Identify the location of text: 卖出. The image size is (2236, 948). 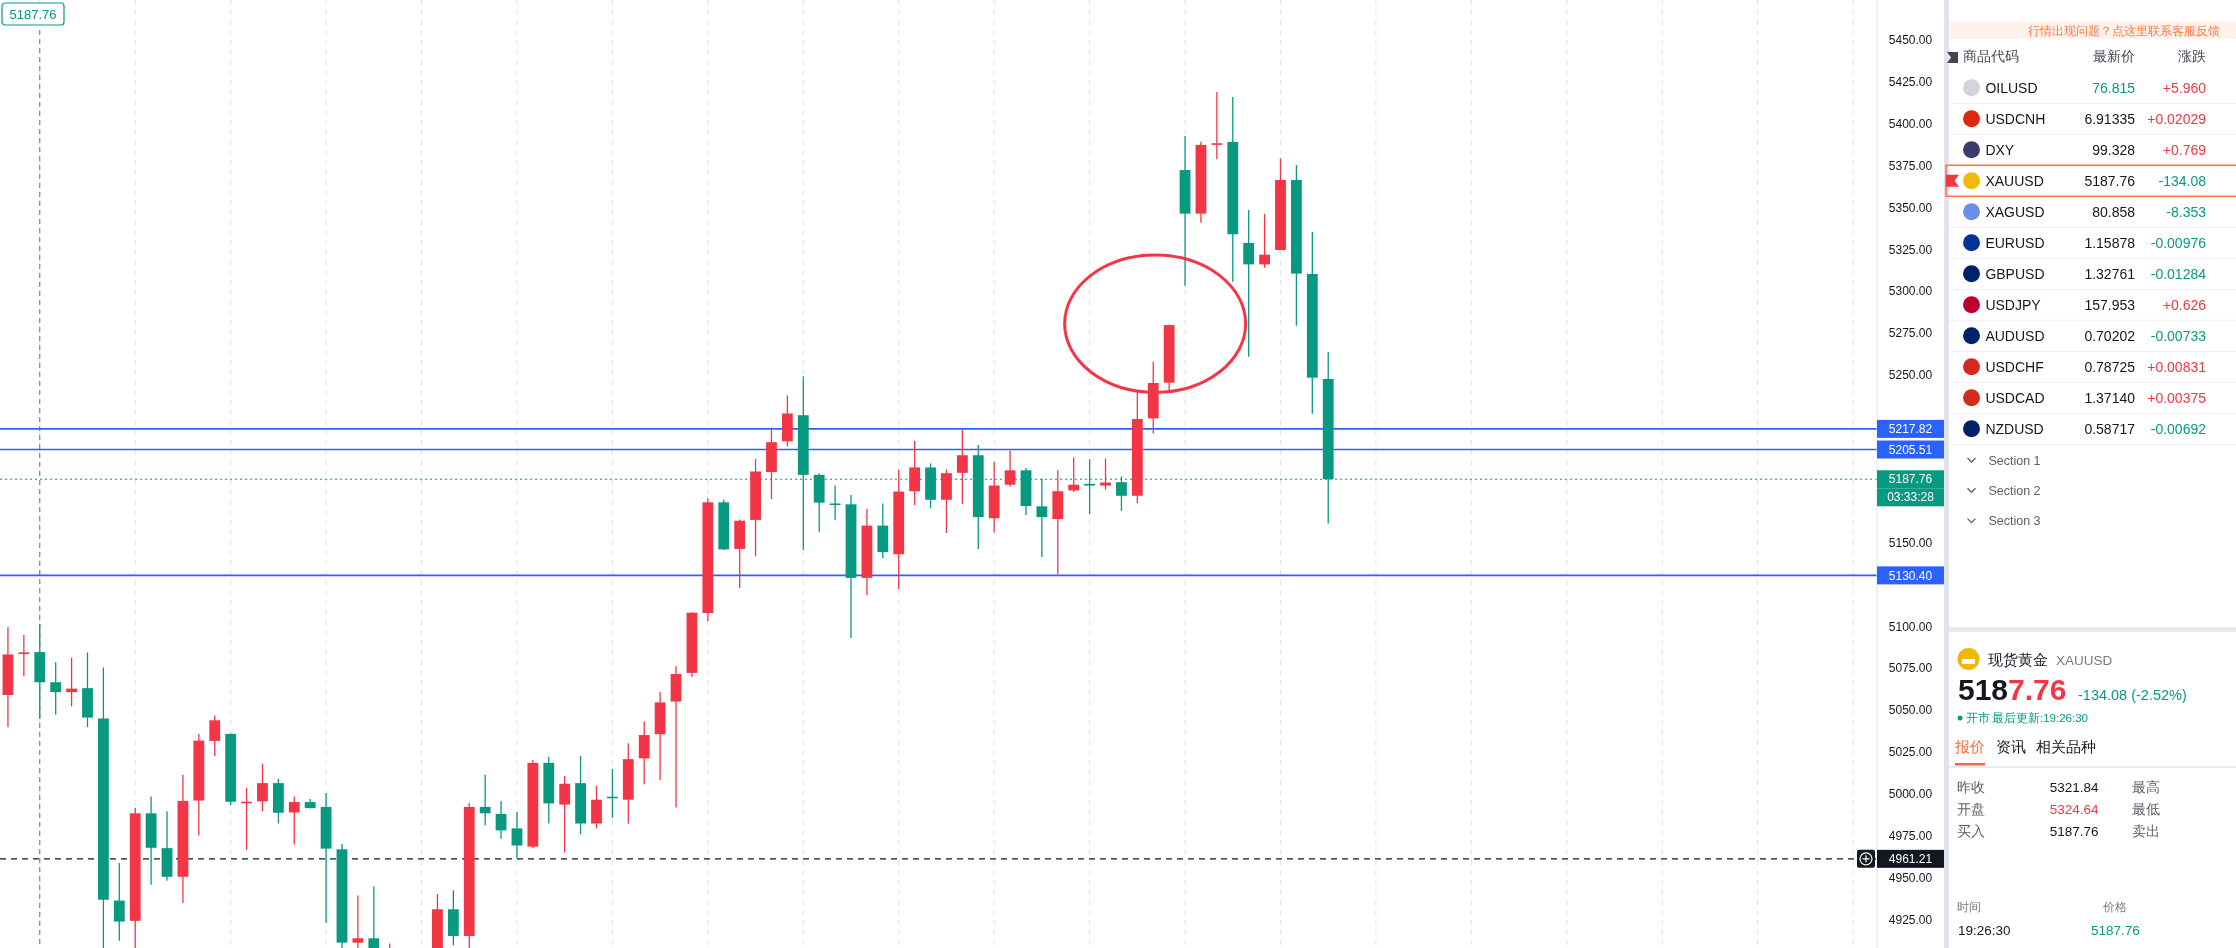
(2146, 831).